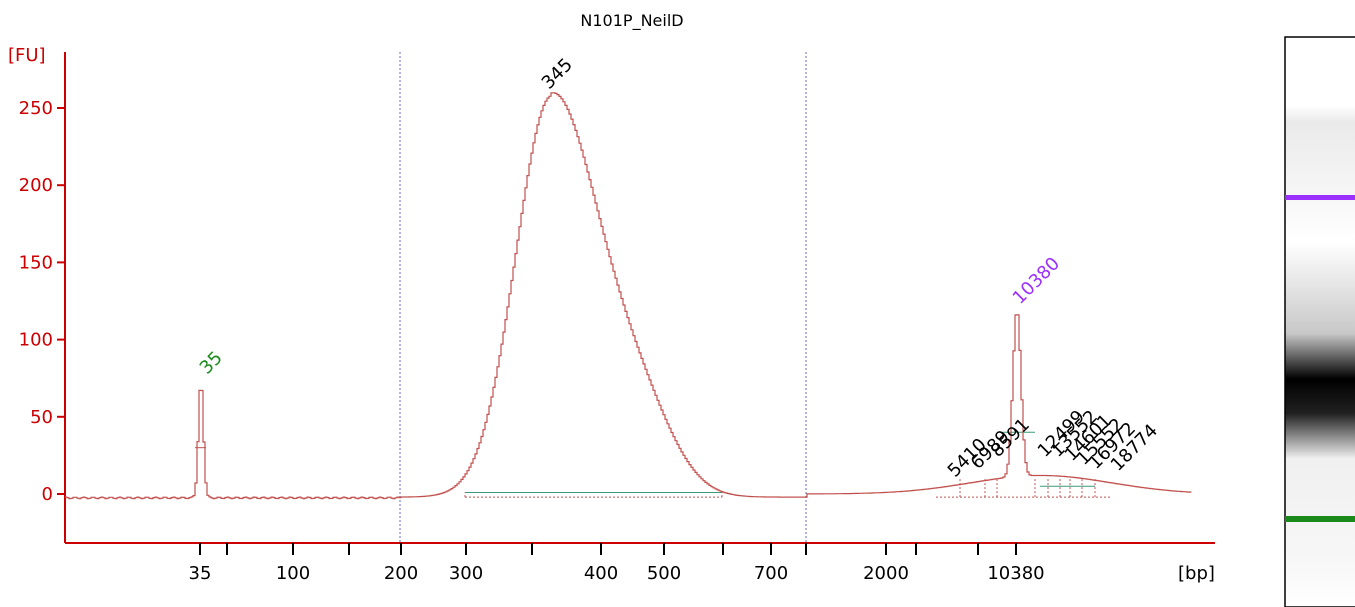 This screenshot has width=1355, height=607. Describe the element at coordinates (211, 362) in the screenshot. I see `peak-label: 35` at that location.